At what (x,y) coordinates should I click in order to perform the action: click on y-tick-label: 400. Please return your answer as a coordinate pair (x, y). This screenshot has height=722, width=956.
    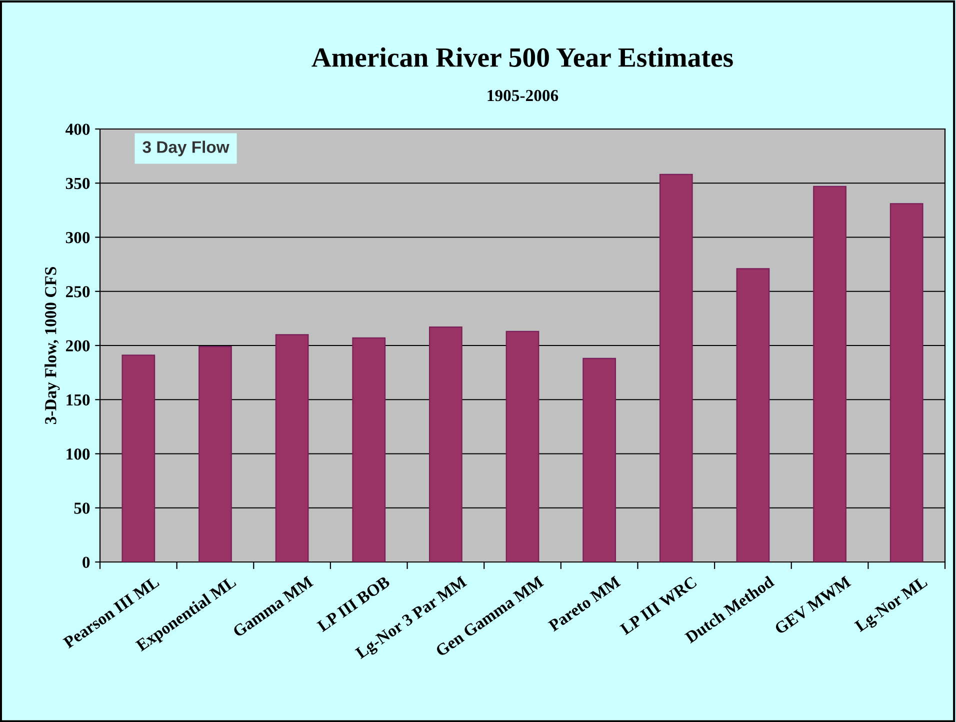
    Looking at the image, I should click on (78, 129).